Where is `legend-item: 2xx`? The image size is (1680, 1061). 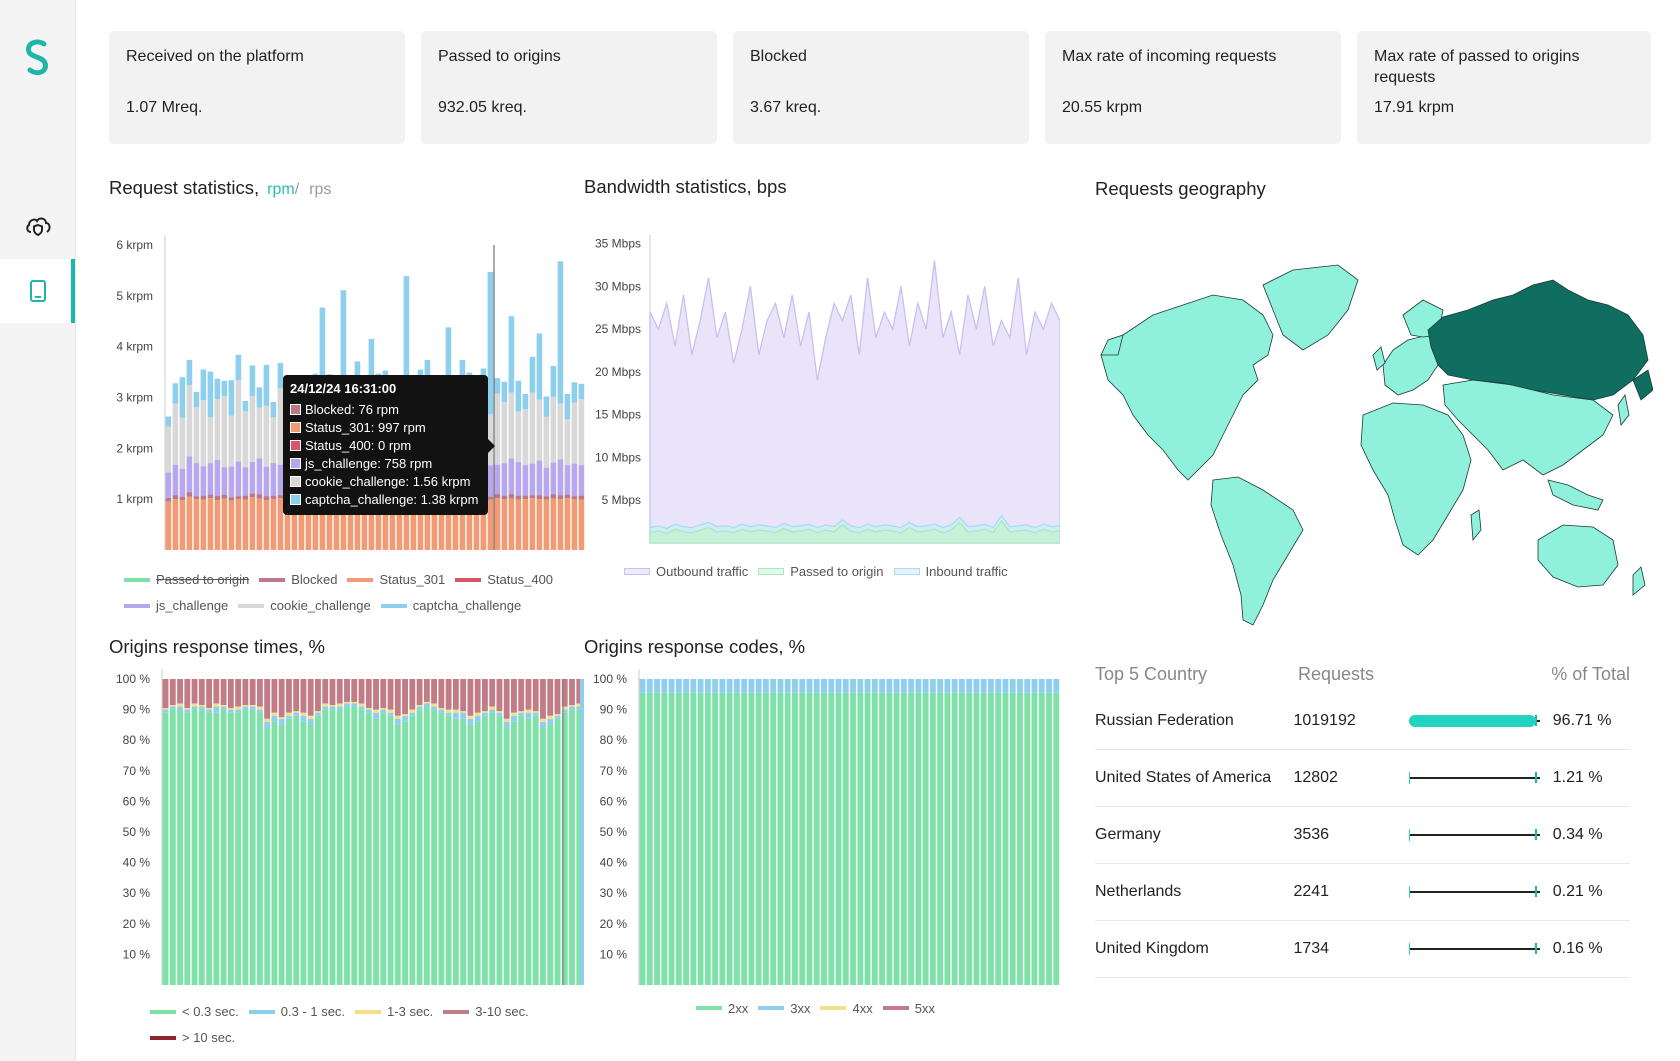
legend-item: 2xx is located at coordinates (722, 1008).